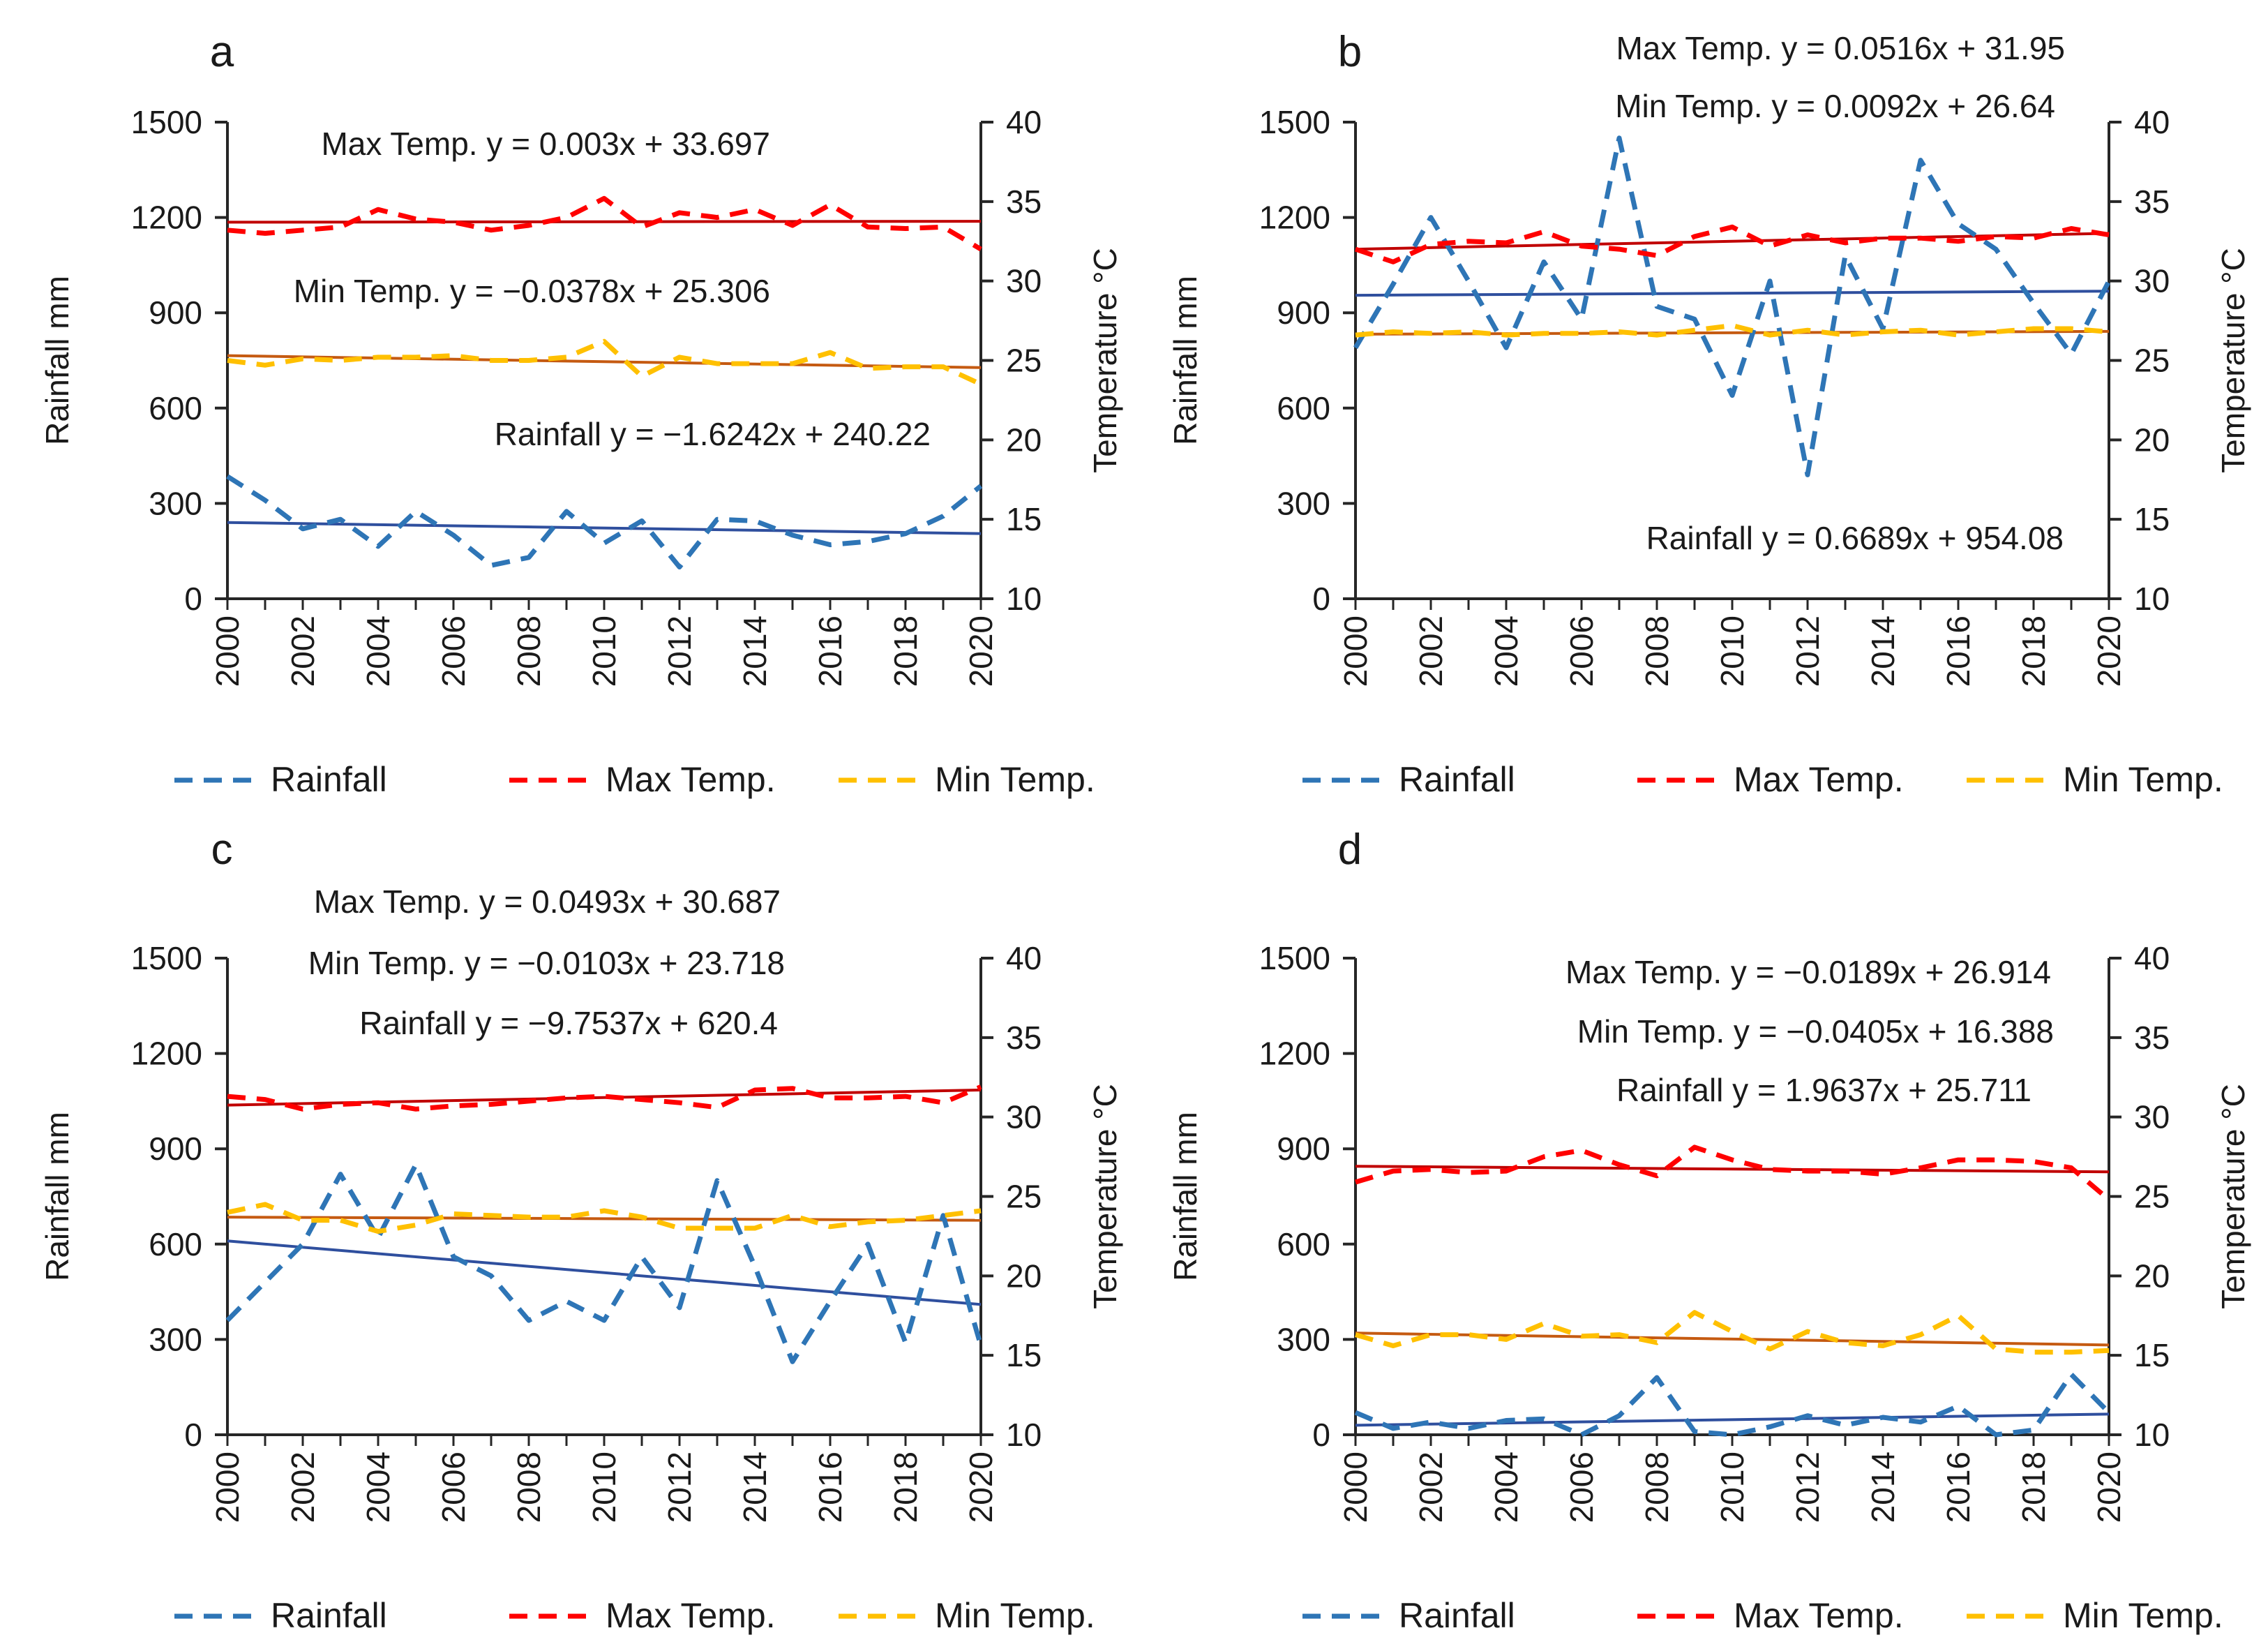 Image resolution: width=2268 pixels, height=1649 pixels. Describe the element at coordinates (547, 901) in the screenshot. I see `equation-label: Max Temp. y = 0.0493x + 30.687` at that location.